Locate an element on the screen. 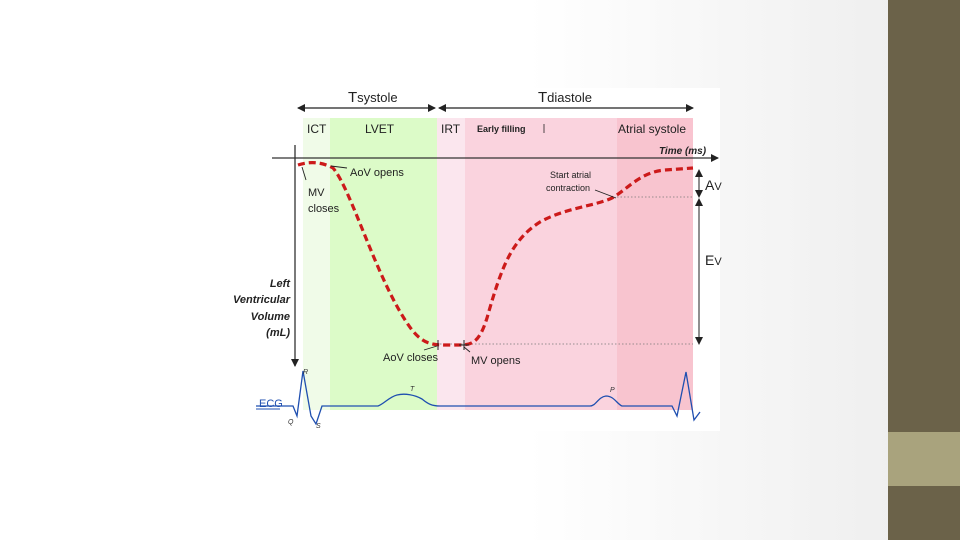 The width and height of the screenshot is (960, 540). decor-stripe-dark is located at coordinates (924, 216).